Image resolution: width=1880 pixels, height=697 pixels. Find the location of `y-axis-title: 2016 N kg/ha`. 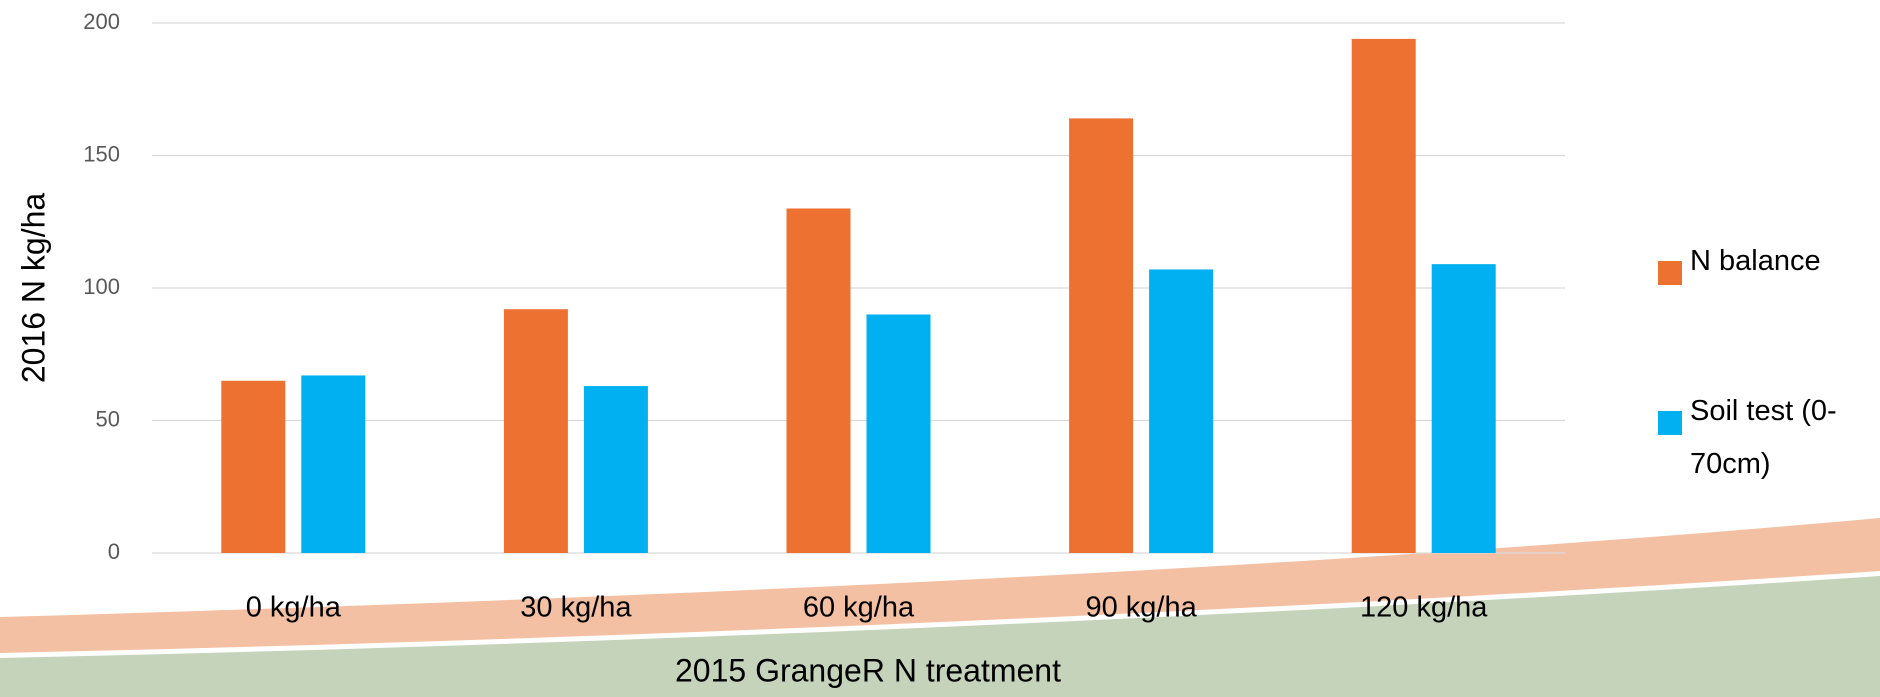

y-axis-title: 2016 N kg/ha is located at coordinates (33, 288).